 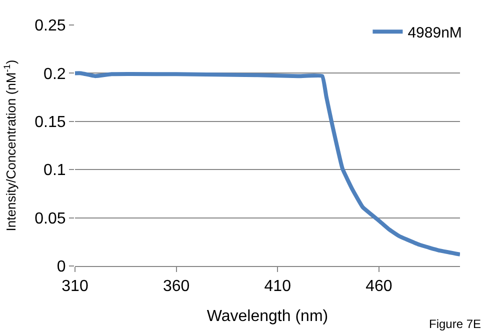 What do you see at coordinates (379, 287) in the screenshot?
I see `x-tick-label: 460` at bounding box center [379, 287].